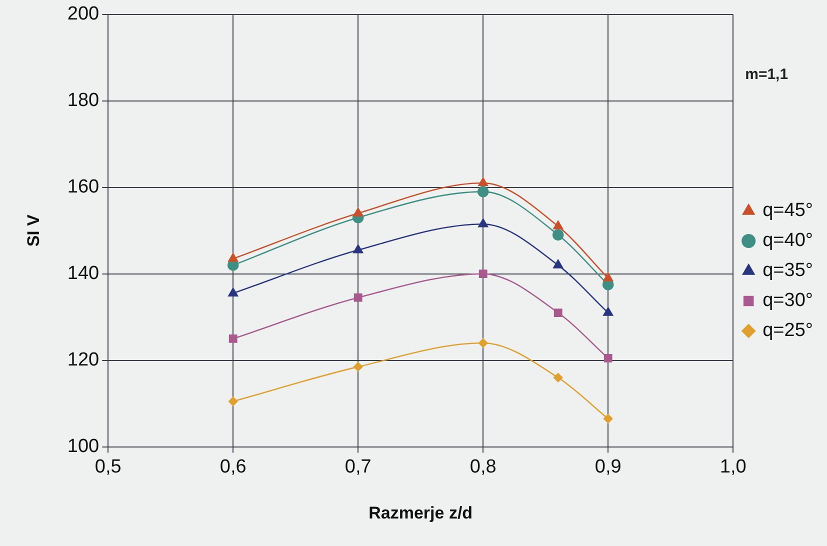 The width and height of the screenshot is (827, 546). Describe the element at coordinates (83, 447) in the screenshot. I see `y-tick-label: 100` at that location.